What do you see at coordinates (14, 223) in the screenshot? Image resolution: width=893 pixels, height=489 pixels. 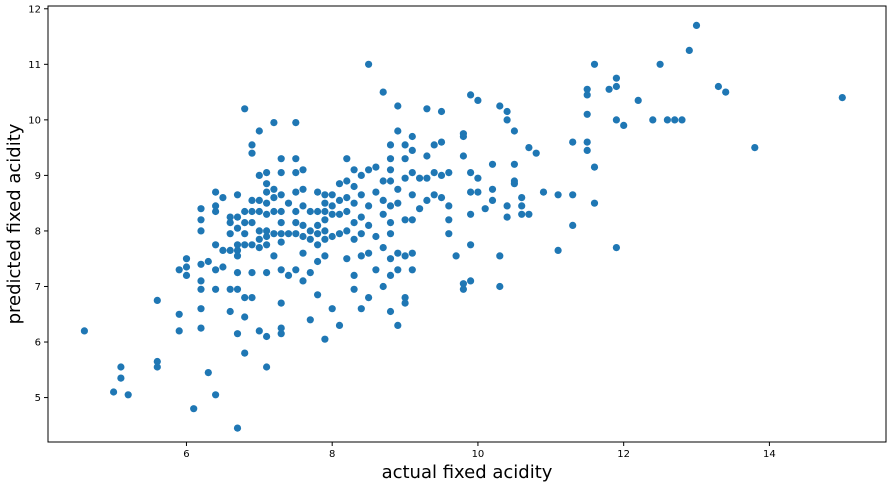 I see `y-axis-label: predicted fixed acidity` at bounding box center [14, 223].